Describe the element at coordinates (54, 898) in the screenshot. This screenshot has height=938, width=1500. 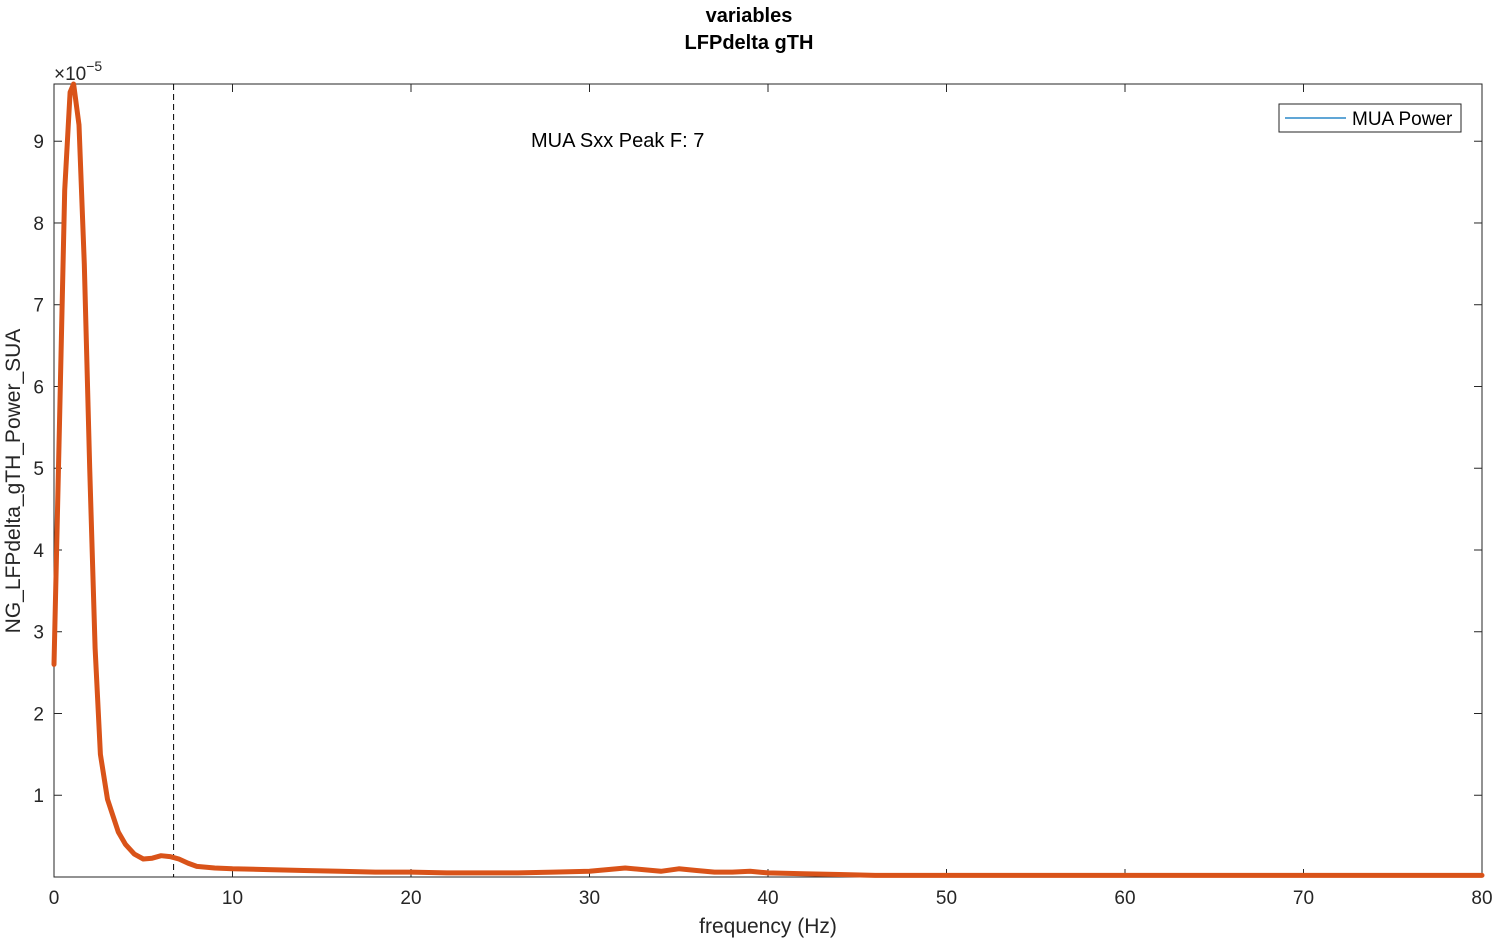
I see `x-tick-label: 0` at that location.